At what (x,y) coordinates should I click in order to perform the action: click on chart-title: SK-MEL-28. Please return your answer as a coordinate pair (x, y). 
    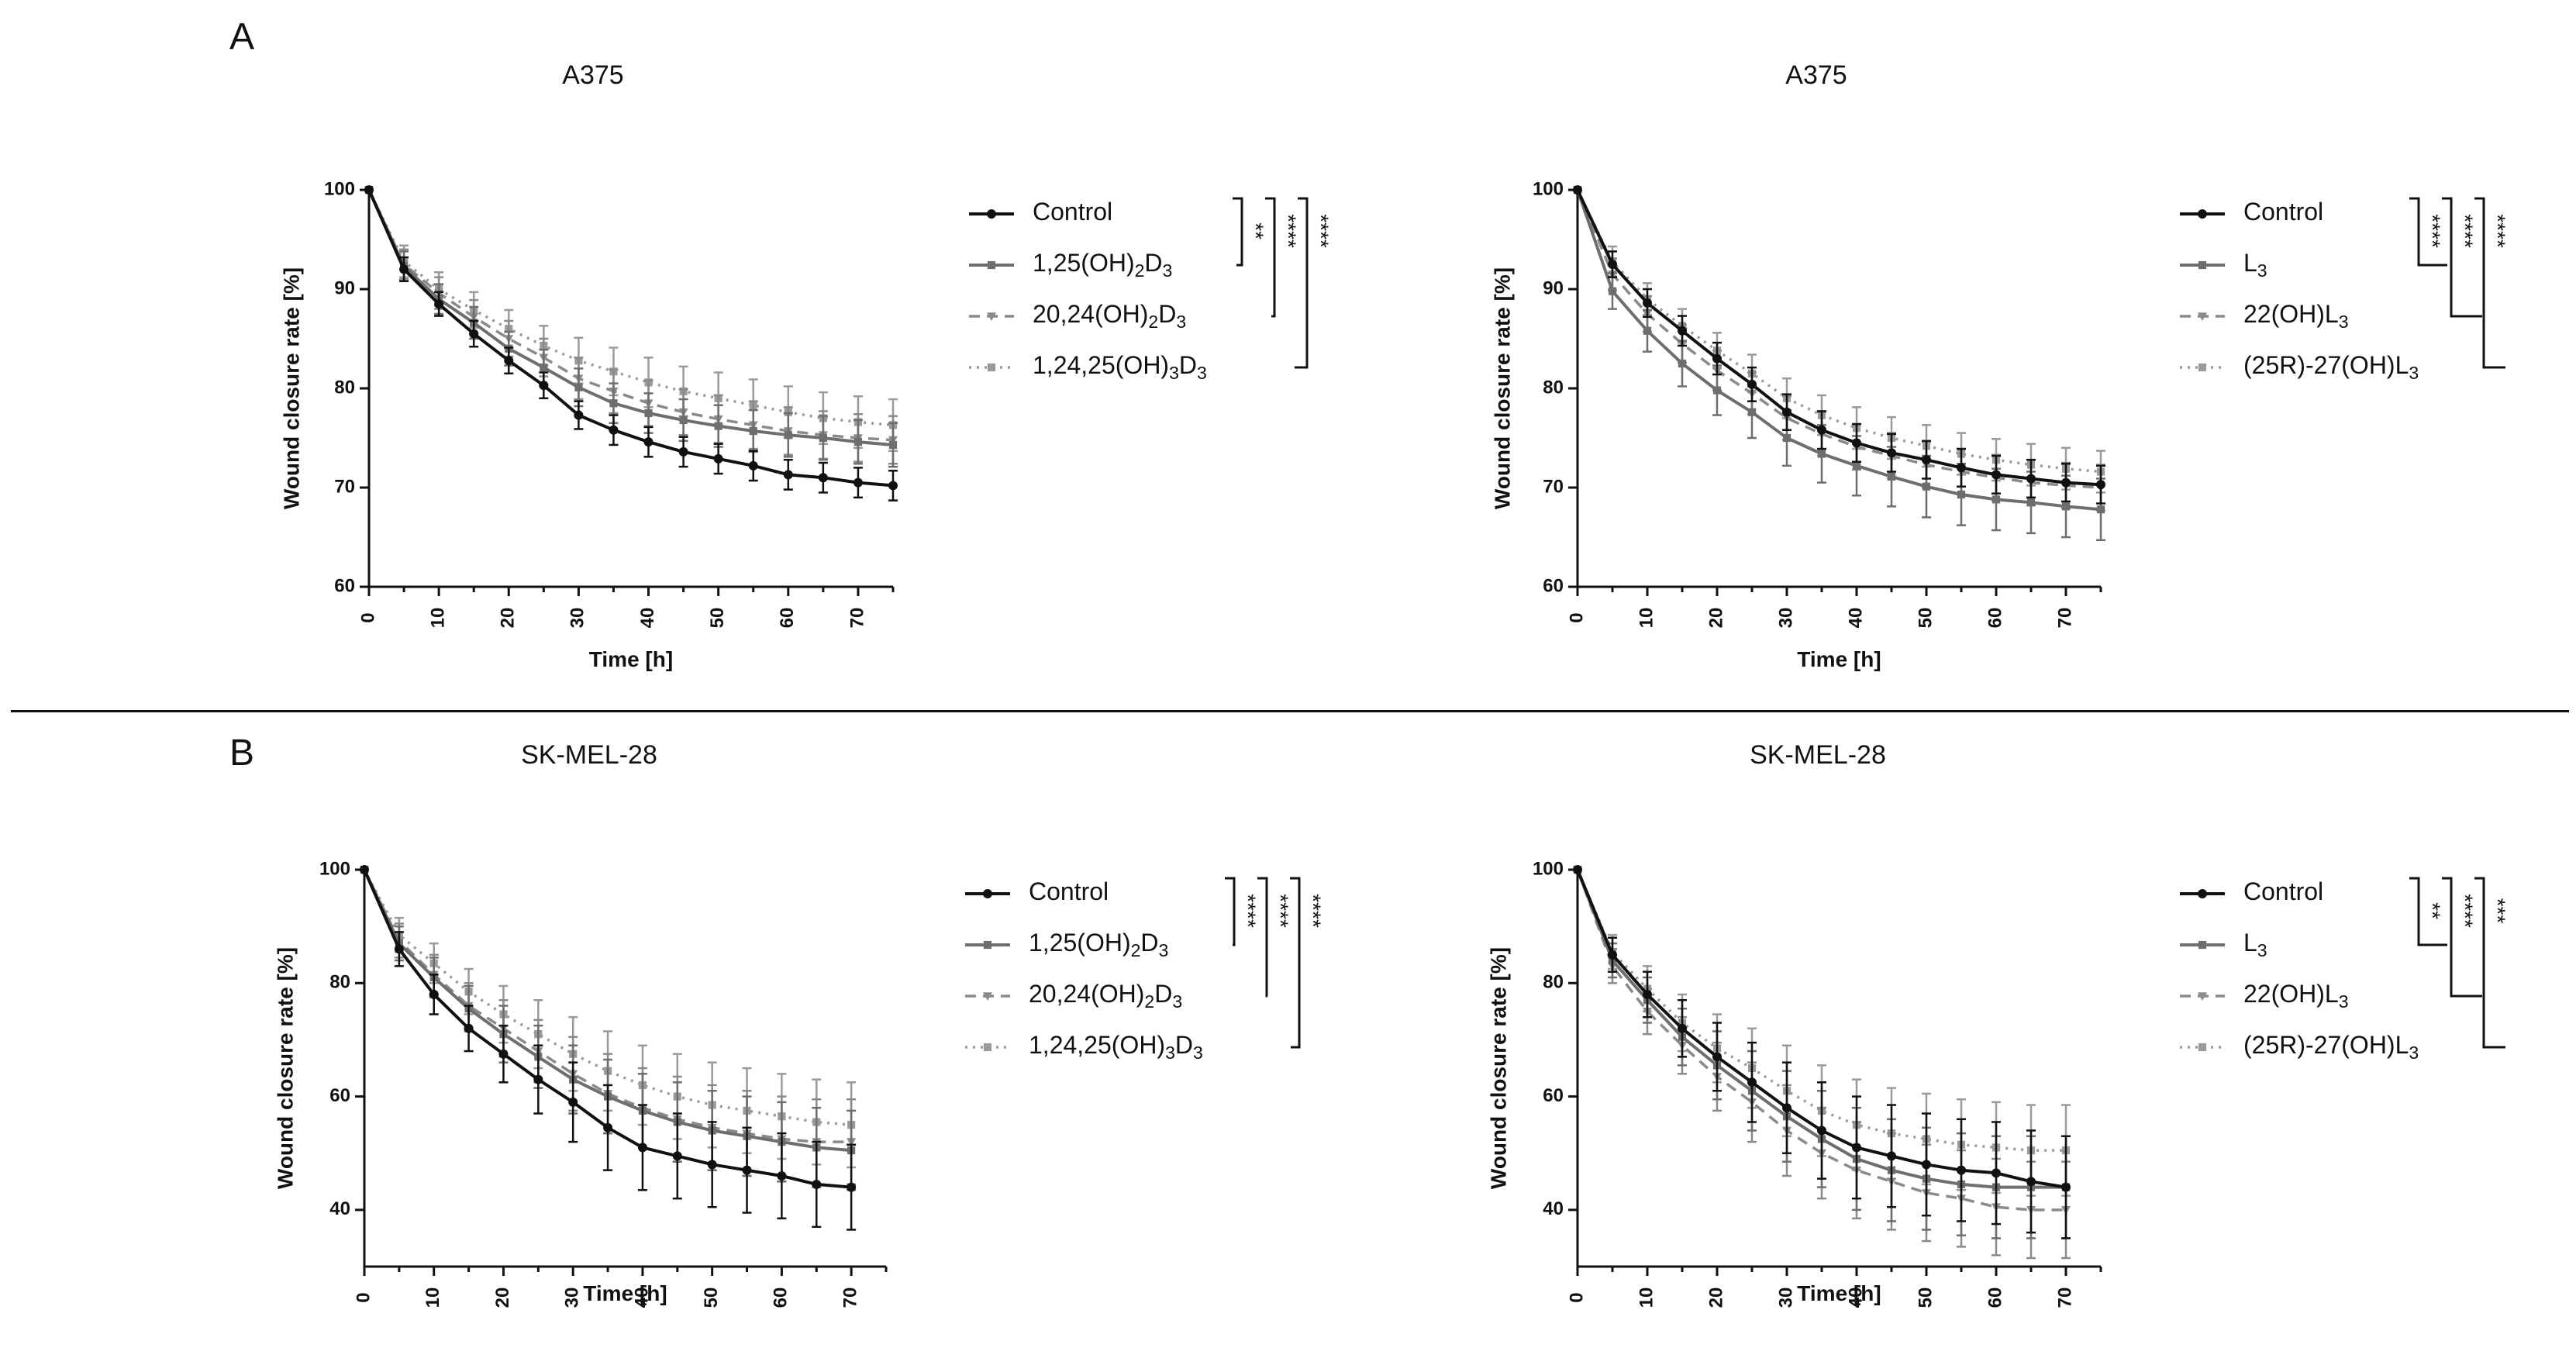
    Looking at the image, I should click on (1818, 755).